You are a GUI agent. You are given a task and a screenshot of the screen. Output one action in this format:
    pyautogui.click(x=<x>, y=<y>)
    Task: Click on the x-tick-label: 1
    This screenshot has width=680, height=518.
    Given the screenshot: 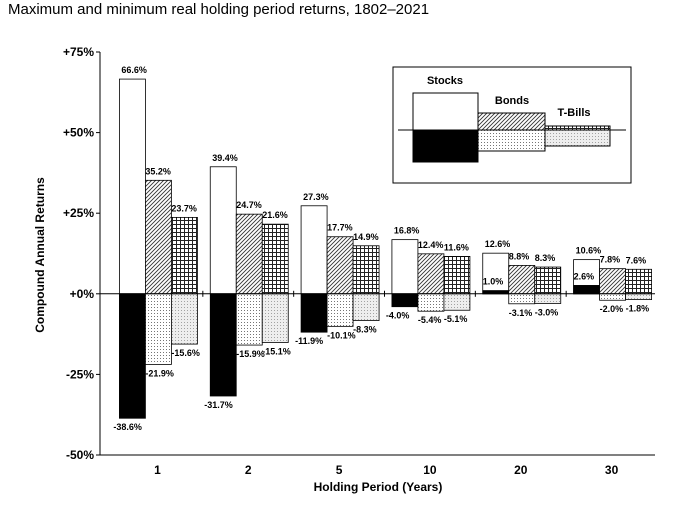 What is the action you would take?
    pyautogui.click(x=157, y=470)
    